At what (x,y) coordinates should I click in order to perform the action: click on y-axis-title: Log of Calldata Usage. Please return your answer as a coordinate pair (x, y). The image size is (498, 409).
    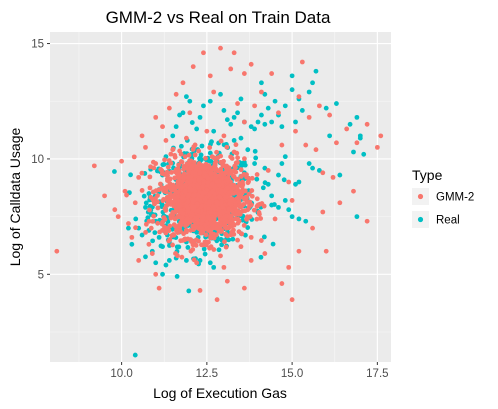
    Looking at the image, I should click on (15, 197).